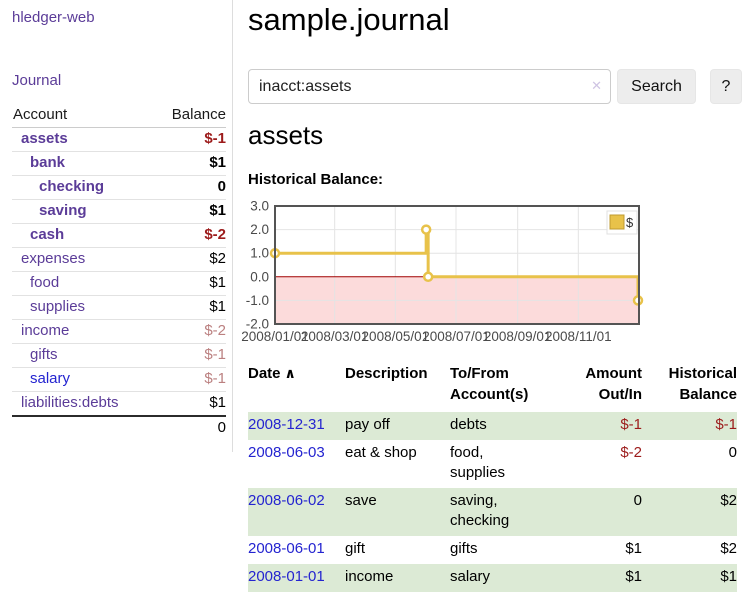  Describe the element at coordinates (119, 187) in the screenshot. I see `sidebar-account-row: checking 0` at that location.